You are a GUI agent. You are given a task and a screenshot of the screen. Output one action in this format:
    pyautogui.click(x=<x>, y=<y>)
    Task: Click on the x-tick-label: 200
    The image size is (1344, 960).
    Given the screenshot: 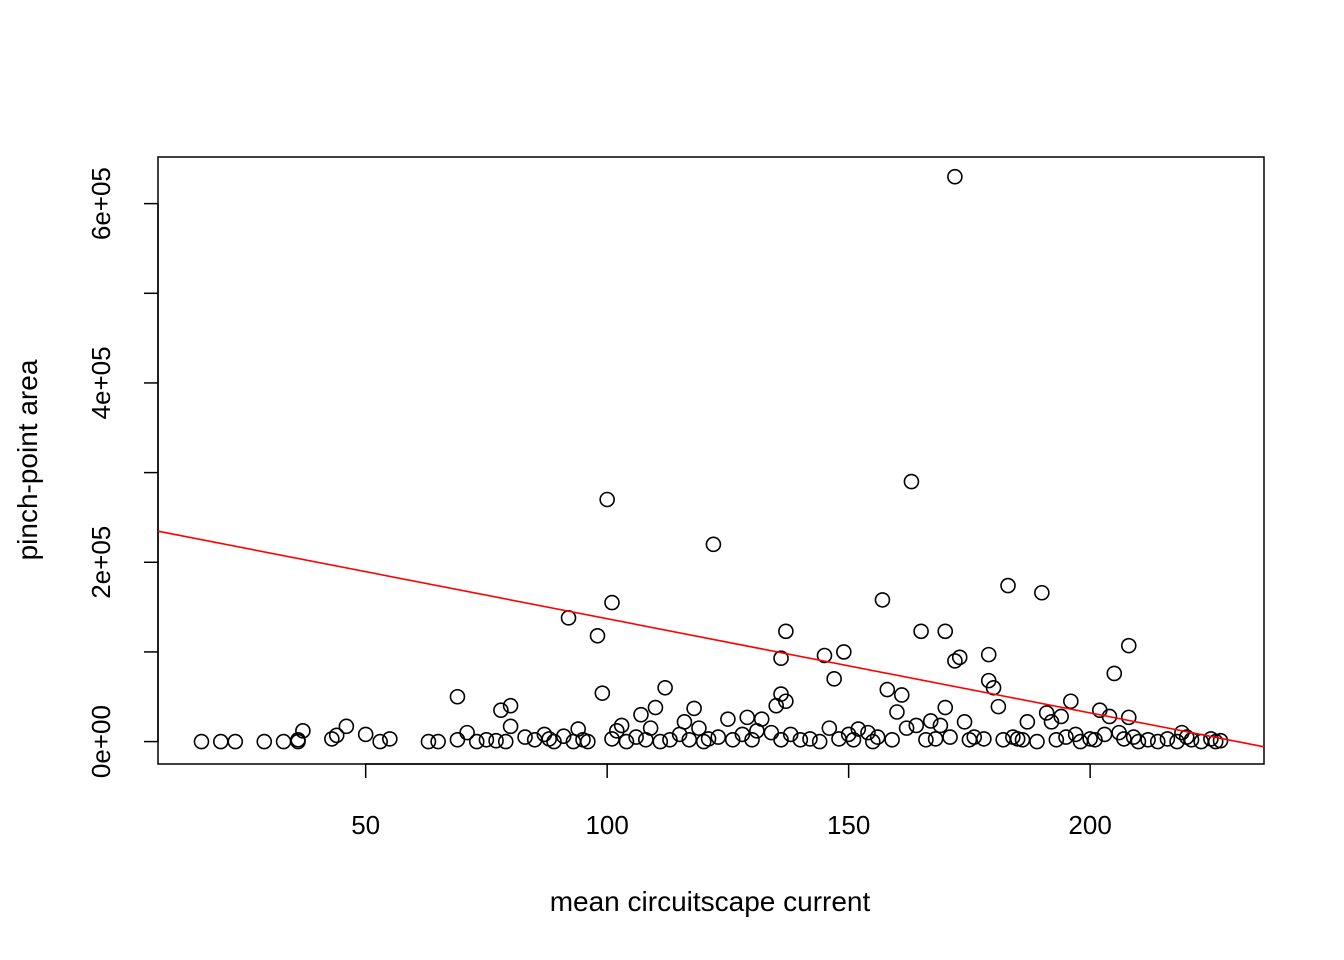 What is the action you would take?
    pyautogui.click(x=1089, y=825)
    